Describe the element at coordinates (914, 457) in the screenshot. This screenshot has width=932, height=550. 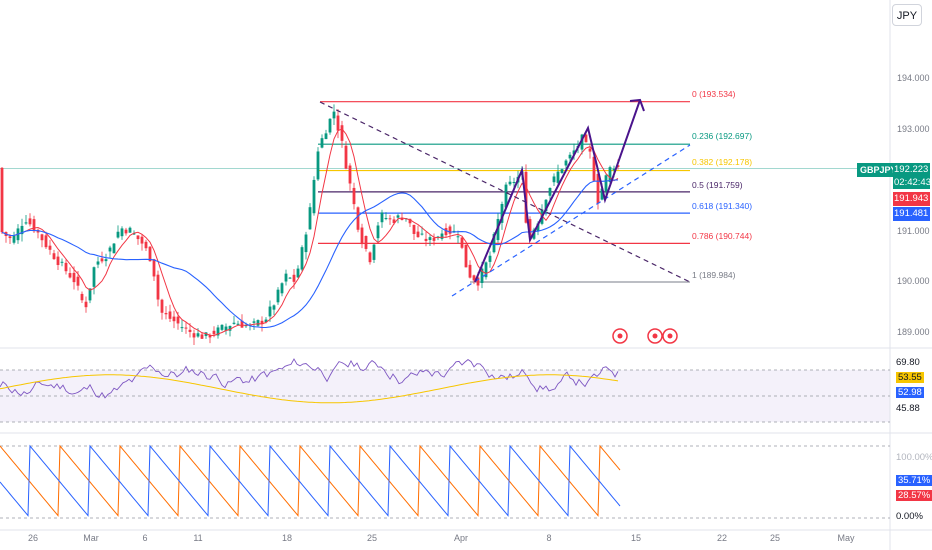
I see `aroon-top: 100.00%` at that location.